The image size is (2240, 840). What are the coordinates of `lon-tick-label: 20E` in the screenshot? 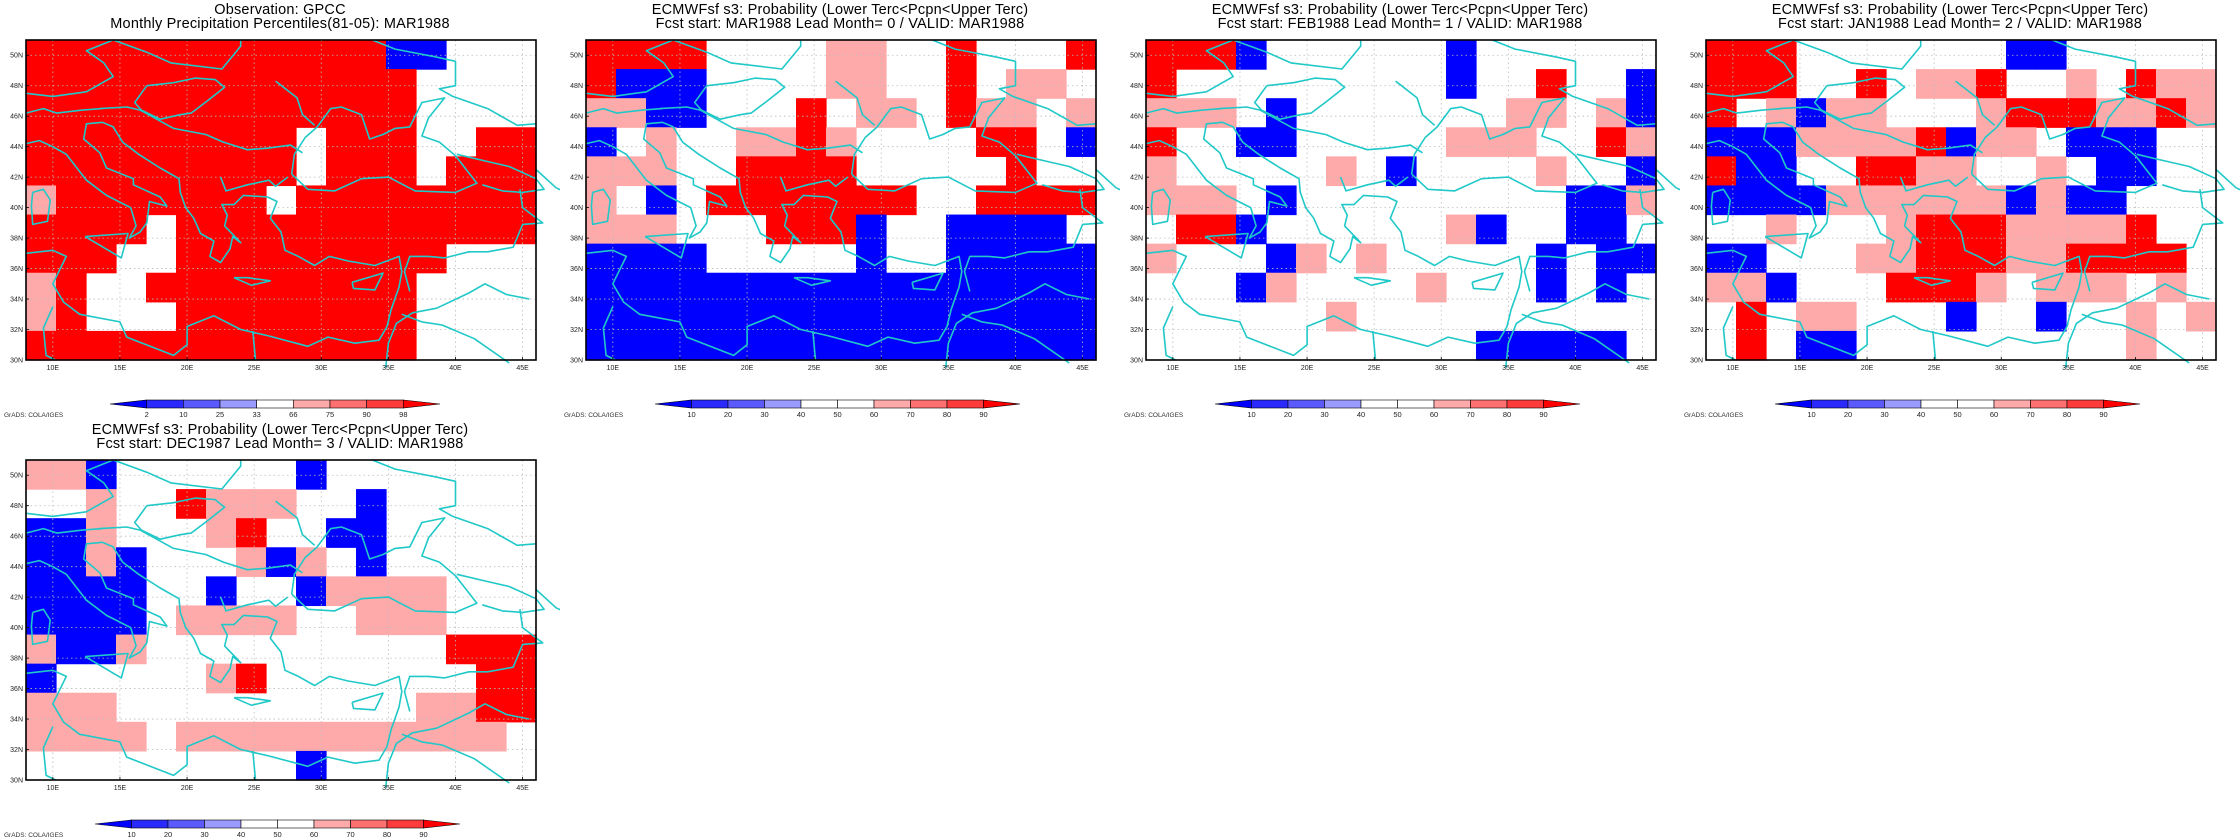 It's located at (1867, 368).